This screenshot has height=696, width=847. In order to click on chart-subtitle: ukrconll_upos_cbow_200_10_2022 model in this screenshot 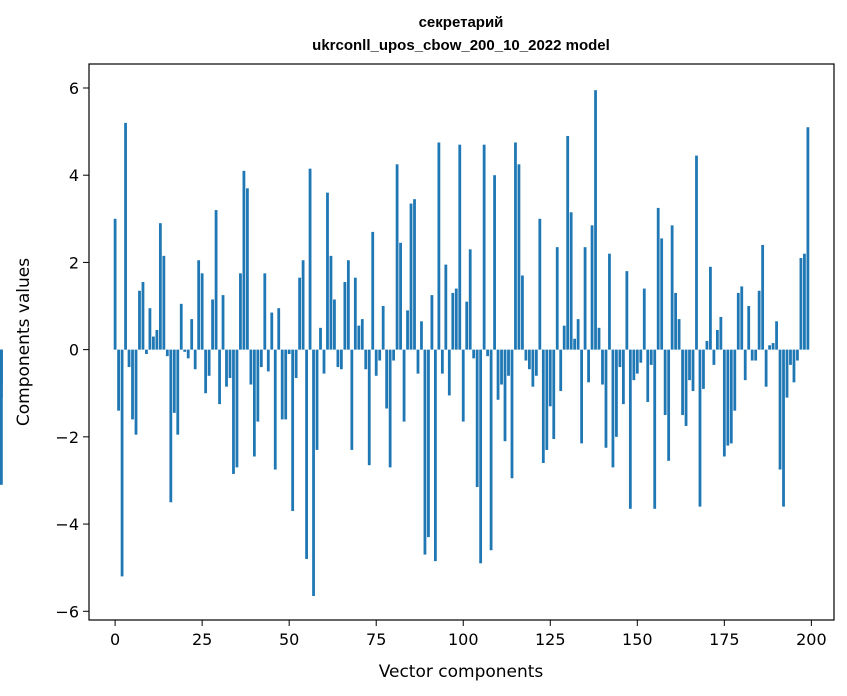, I will do `click(461, 45)`.